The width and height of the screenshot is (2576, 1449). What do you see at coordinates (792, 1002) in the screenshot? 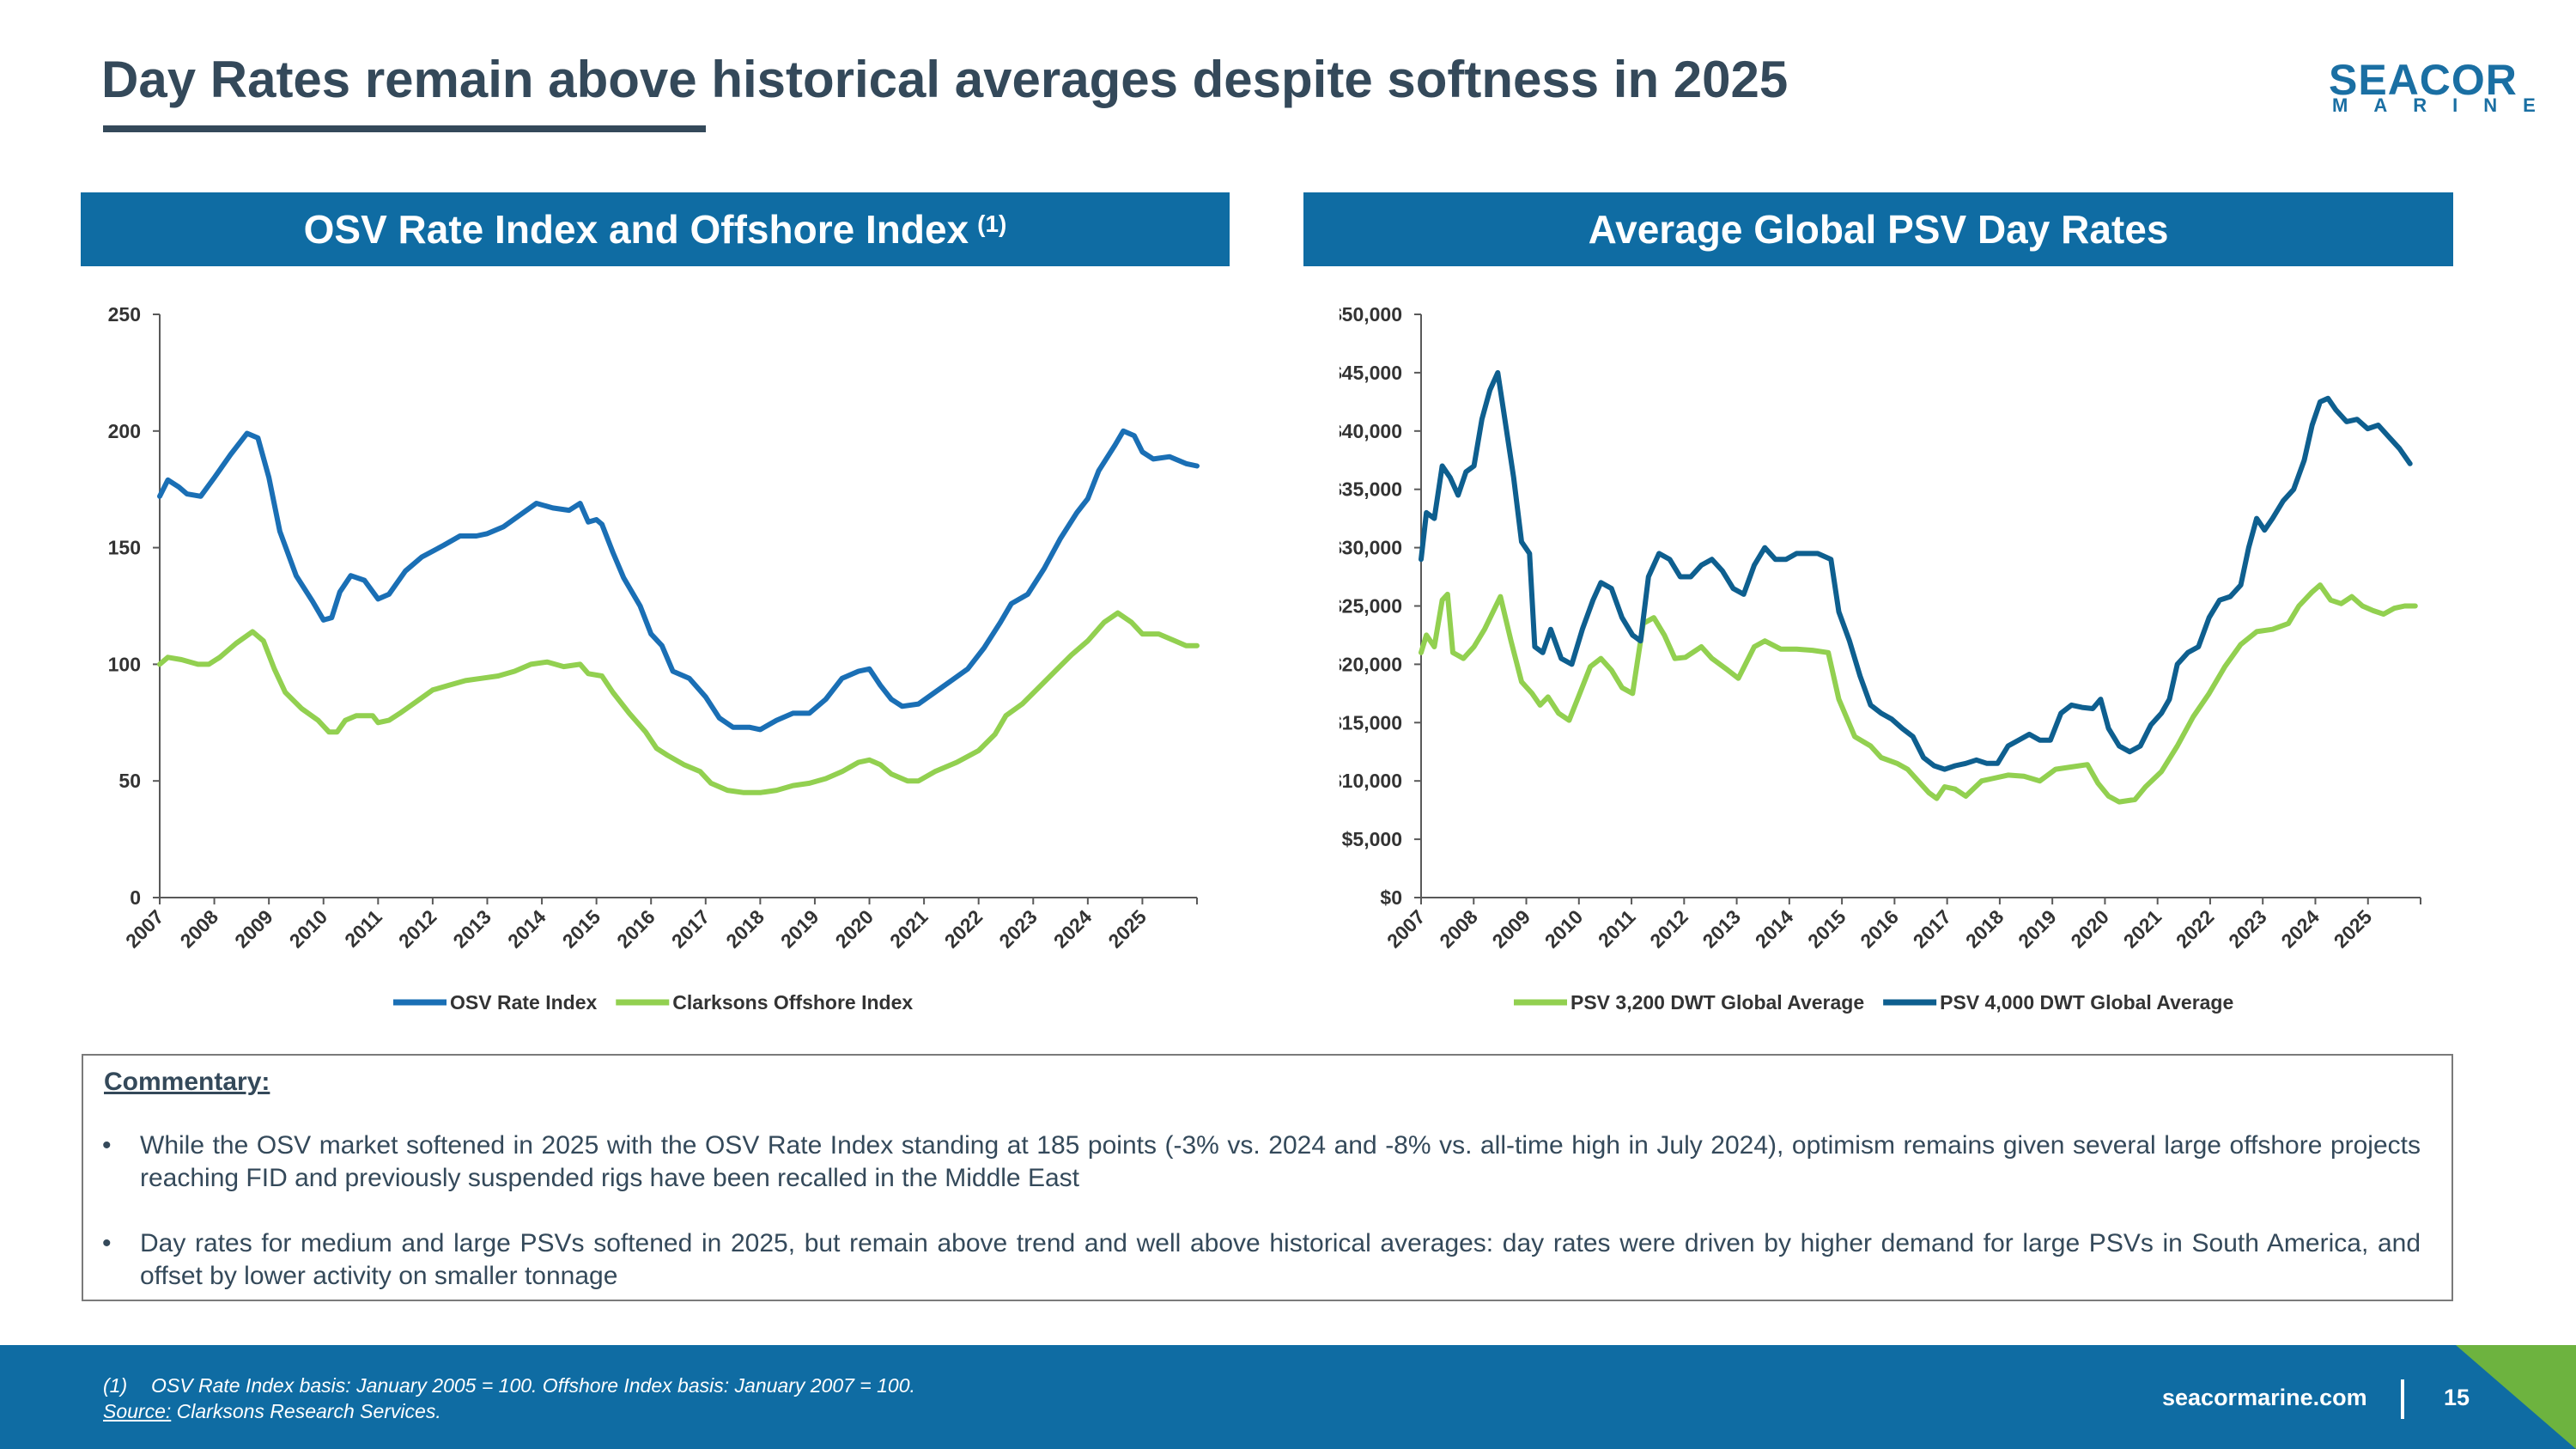
I see `legend-label: Clarksons Offshore Index` at bounding box center [792, 1002].